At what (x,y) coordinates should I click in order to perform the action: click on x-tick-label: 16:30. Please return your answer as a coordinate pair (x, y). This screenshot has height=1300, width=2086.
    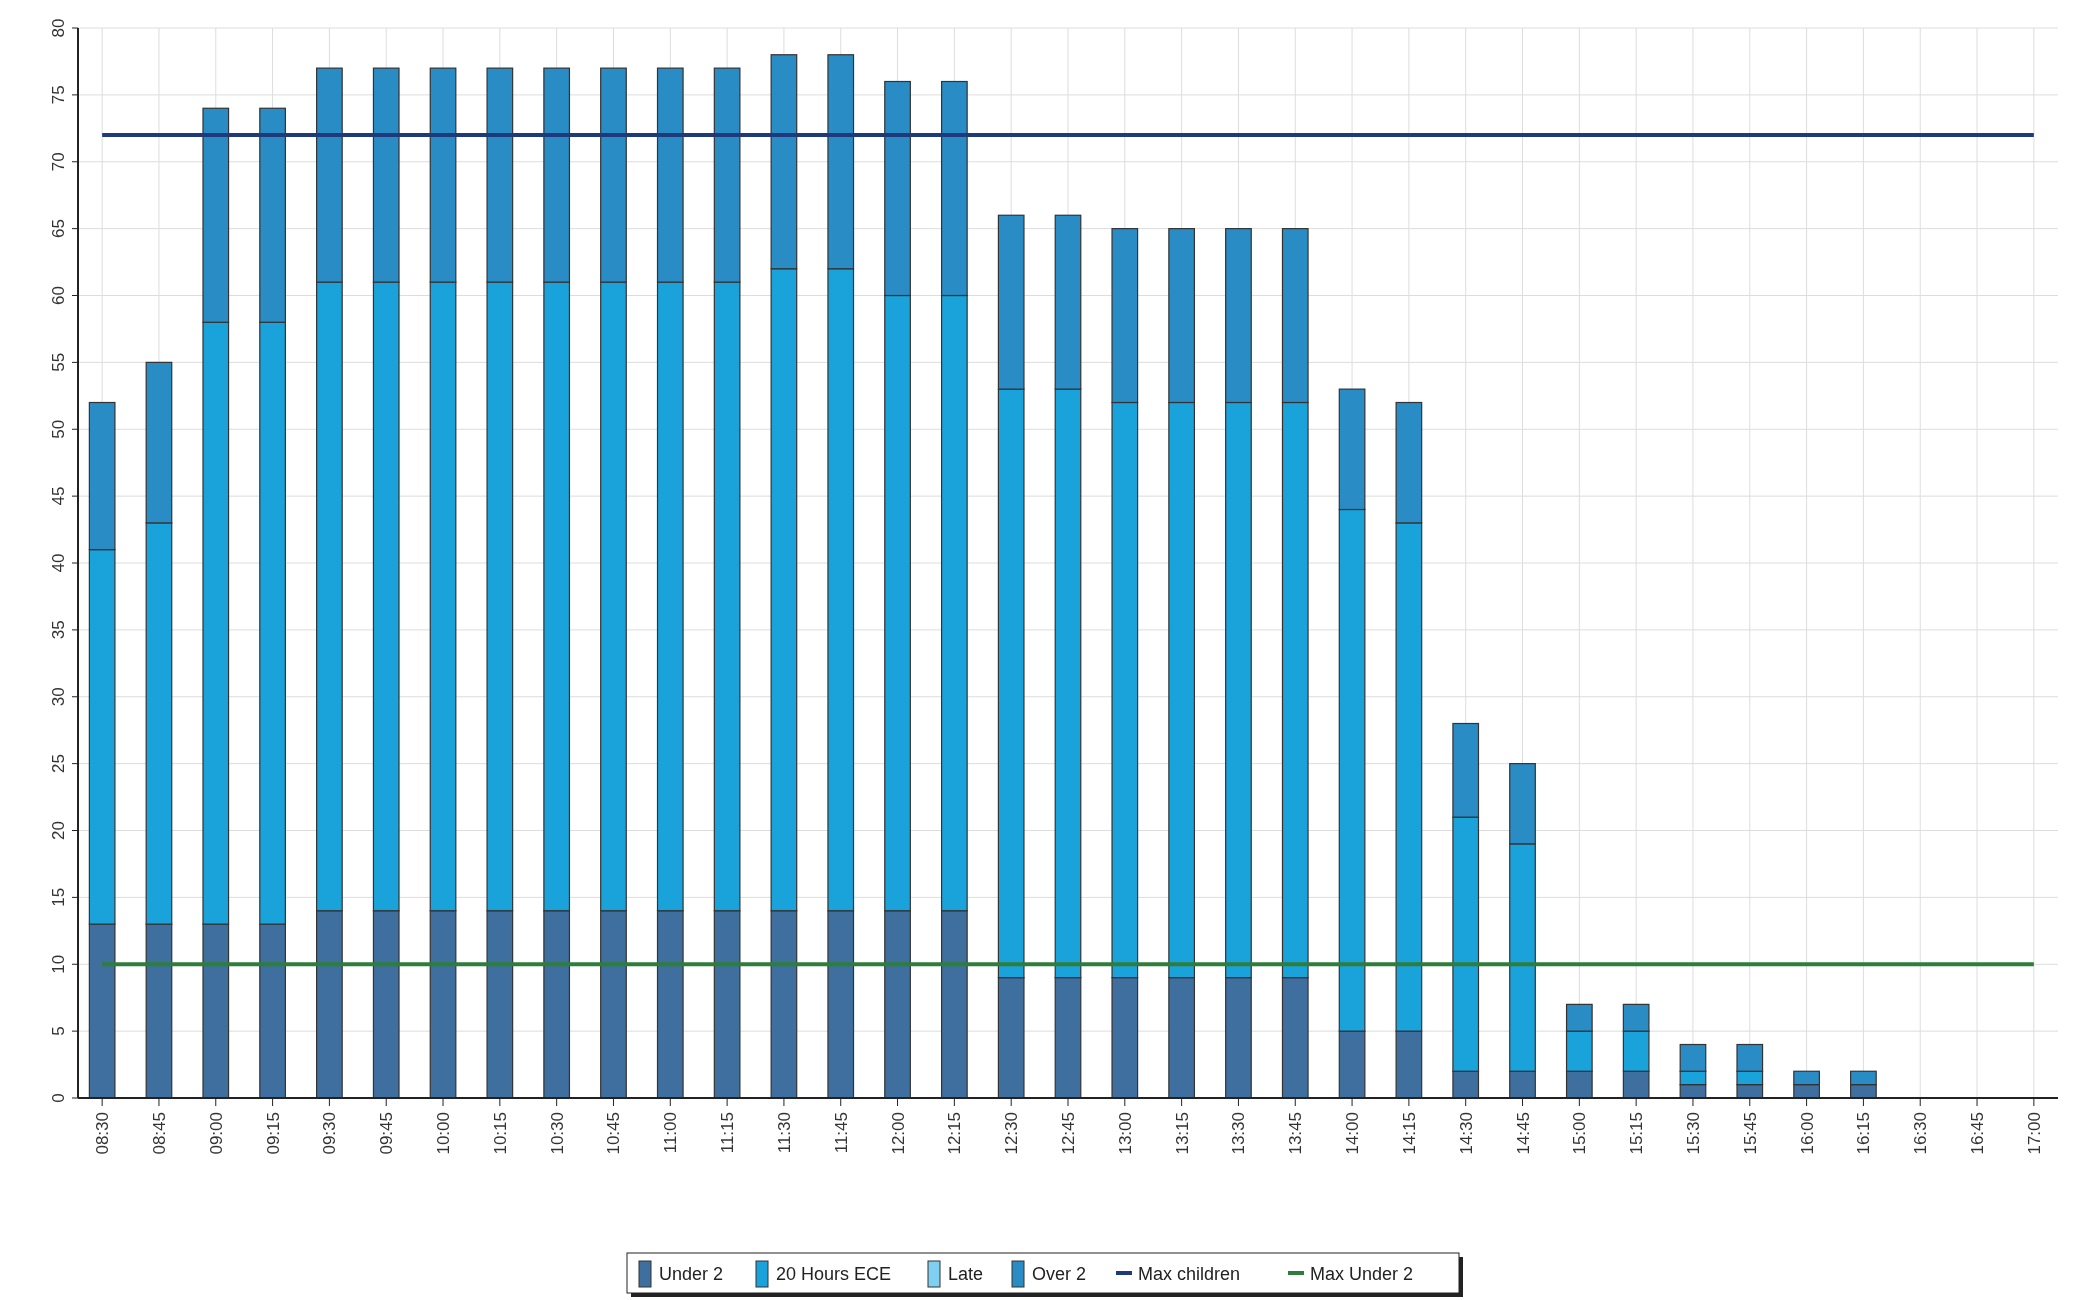
    Looking at the image, I should click on (1921, 1133).